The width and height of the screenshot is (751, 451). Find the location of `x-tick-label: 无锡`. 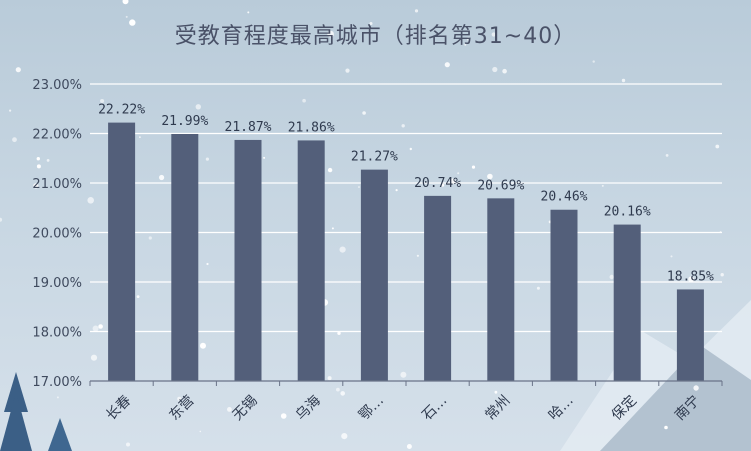

x-tick-label: 无锡 is located at coordinates (245, 408).